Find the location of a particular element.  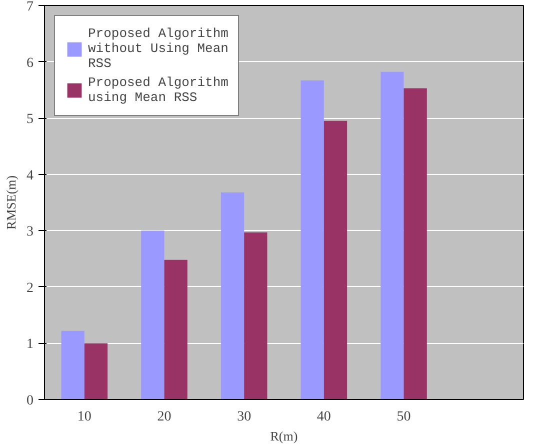

y-tick-label: 6 is located at coordinates (30, 63).